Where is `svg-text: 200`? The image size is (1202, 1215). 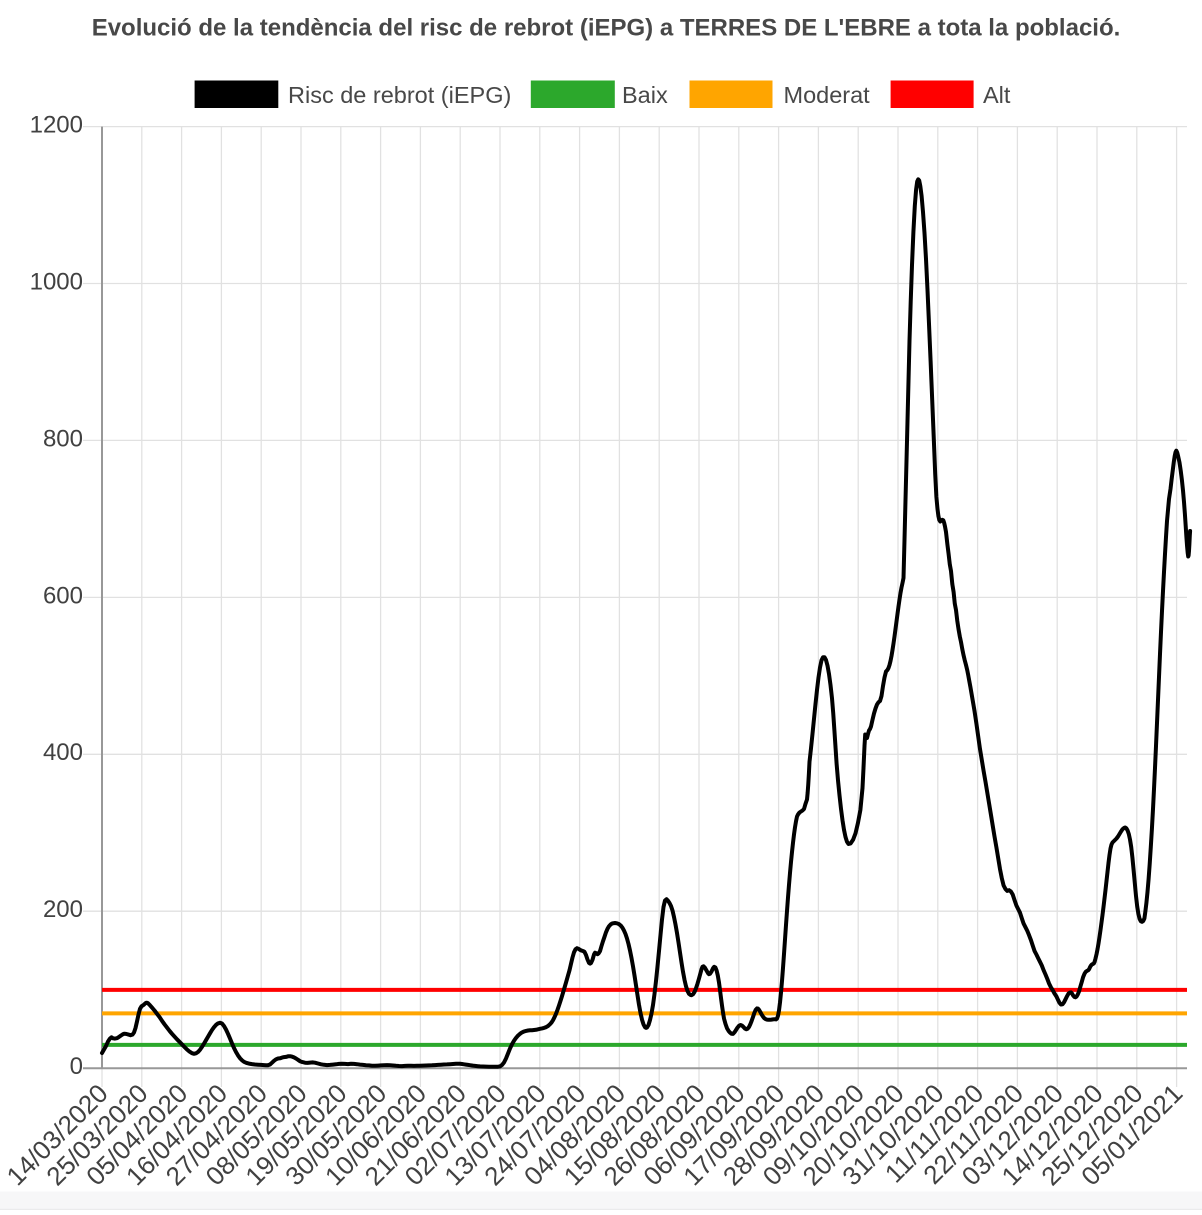
svg-text: 200 is located at coordinates (63, 909).